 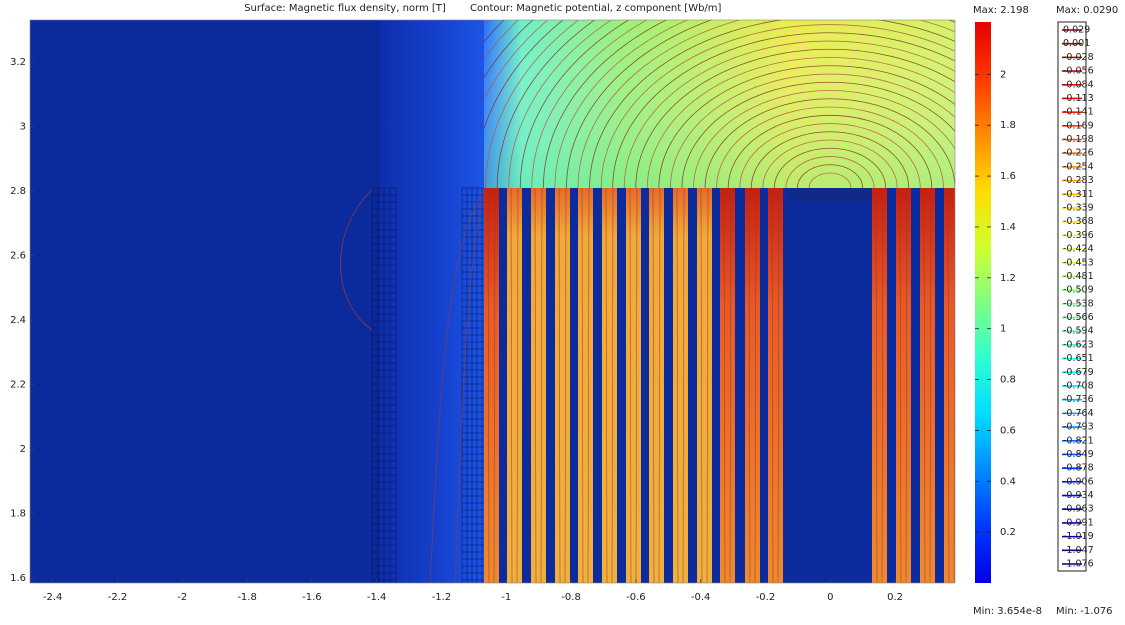 I want to click on x-tick-label: -0.4, so click(x=701, y=597).